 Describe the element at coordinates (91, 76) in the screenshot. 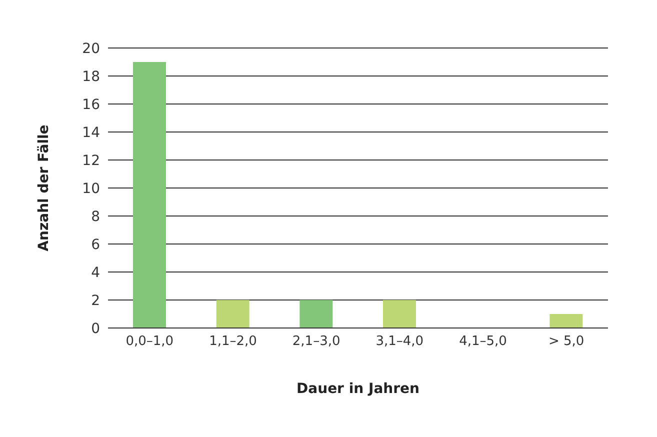

I see `y-tick-label: 18` at that location.